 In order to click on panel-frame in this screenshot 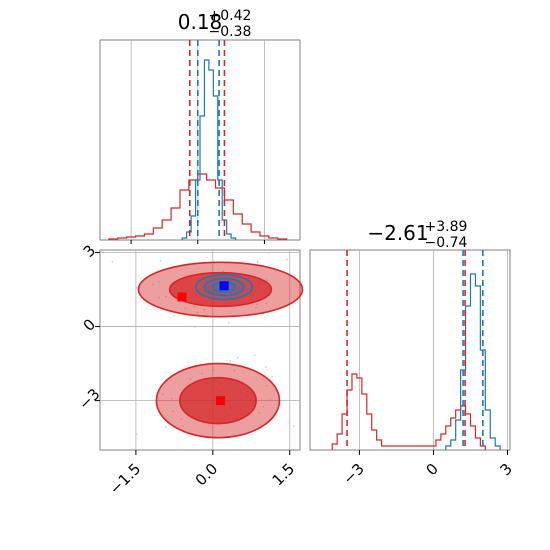, I will do `click(410, 350)`.